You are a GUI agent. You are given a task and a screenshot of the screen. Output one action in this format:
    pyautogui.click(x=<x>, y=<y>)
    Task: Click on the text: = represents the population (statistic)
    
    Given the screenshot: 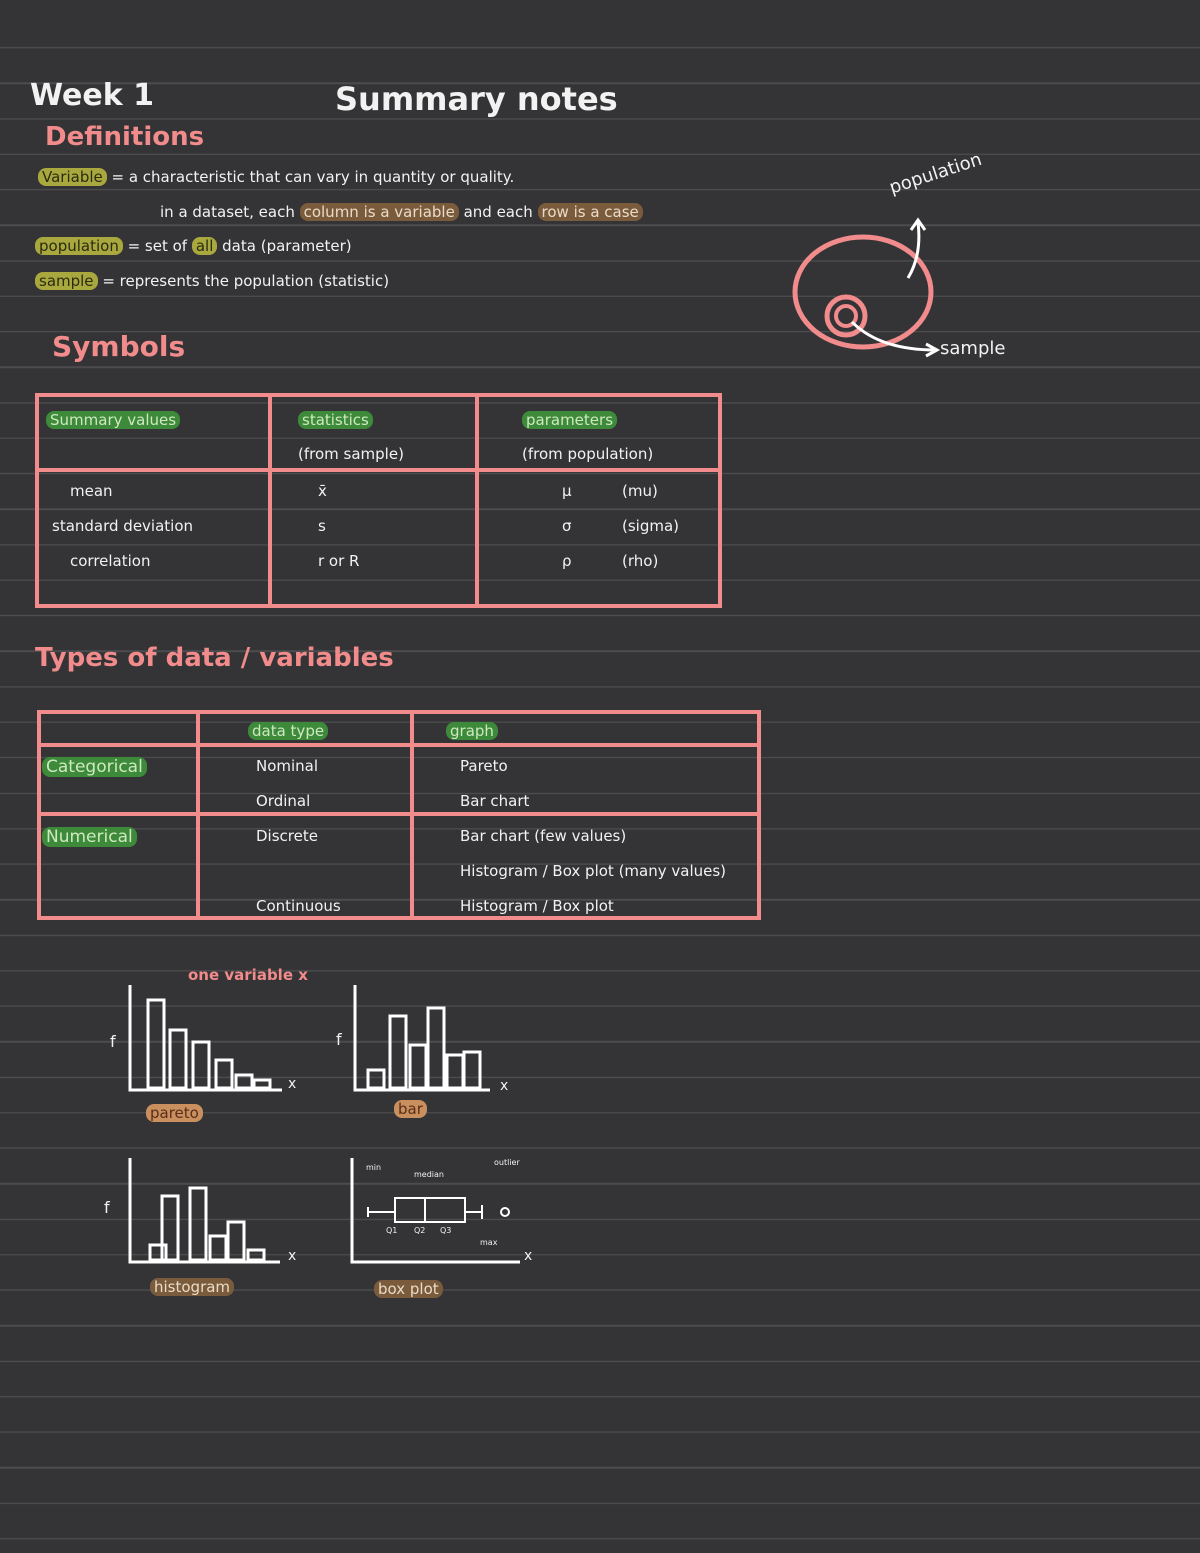 What is the action you would take?
    pyautogui.click(x=243, y=281)
    